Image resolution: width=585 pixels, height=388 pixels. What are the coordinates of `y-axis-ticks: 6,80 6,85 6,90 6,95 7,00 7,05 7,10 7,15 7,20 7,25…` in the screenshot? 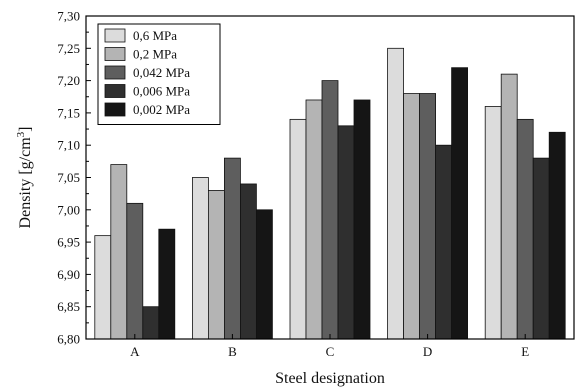 It's located at (74, 178).